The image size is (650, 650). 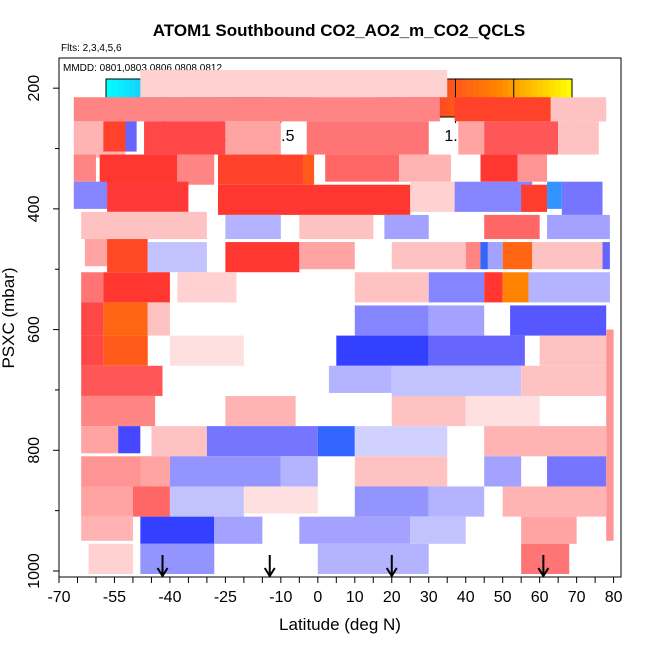 I want to click on dates-label: MMDD: 0801,0803,0806,0808,0812, so click(x=142, y=68).